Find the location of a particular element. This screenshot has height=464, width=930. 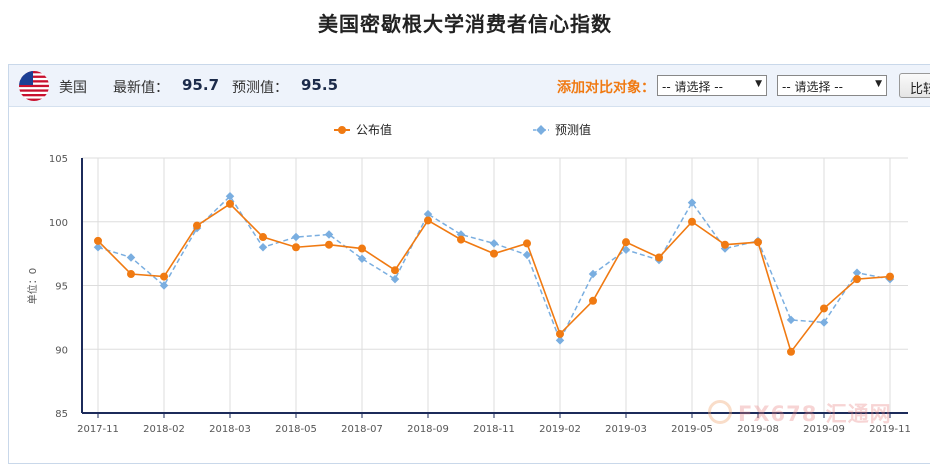

x-tick-label: 2018-07 is located at coordinates (362, 429).